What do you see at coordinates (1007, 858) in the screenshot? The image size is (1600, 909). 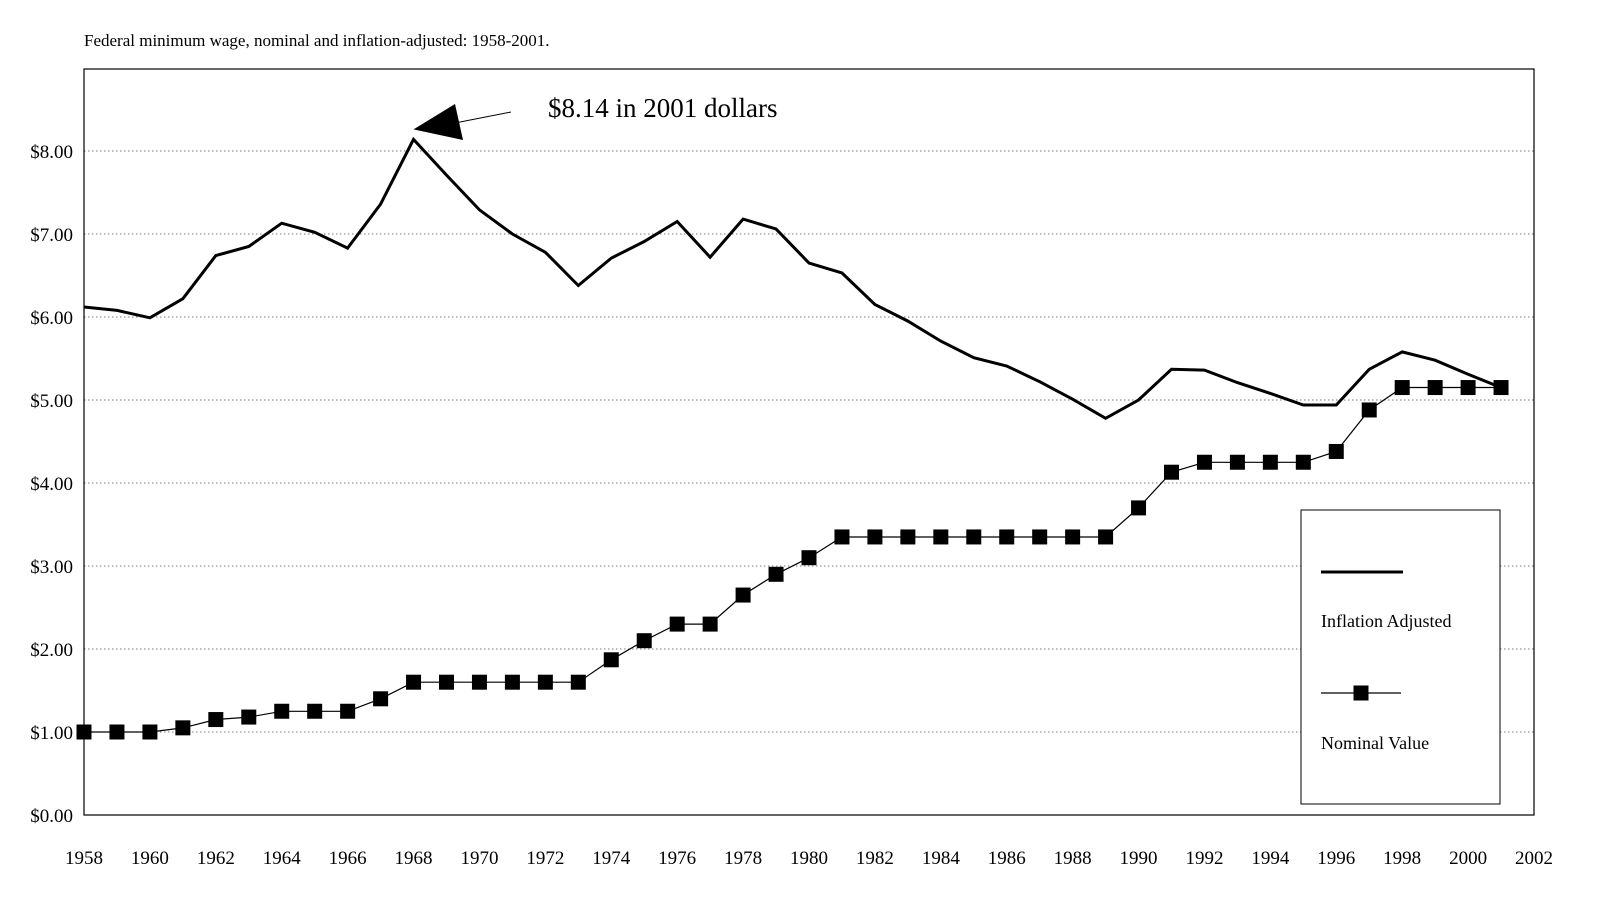 I see `x-tick-label: 1986` at bounding box center [1007, 858].